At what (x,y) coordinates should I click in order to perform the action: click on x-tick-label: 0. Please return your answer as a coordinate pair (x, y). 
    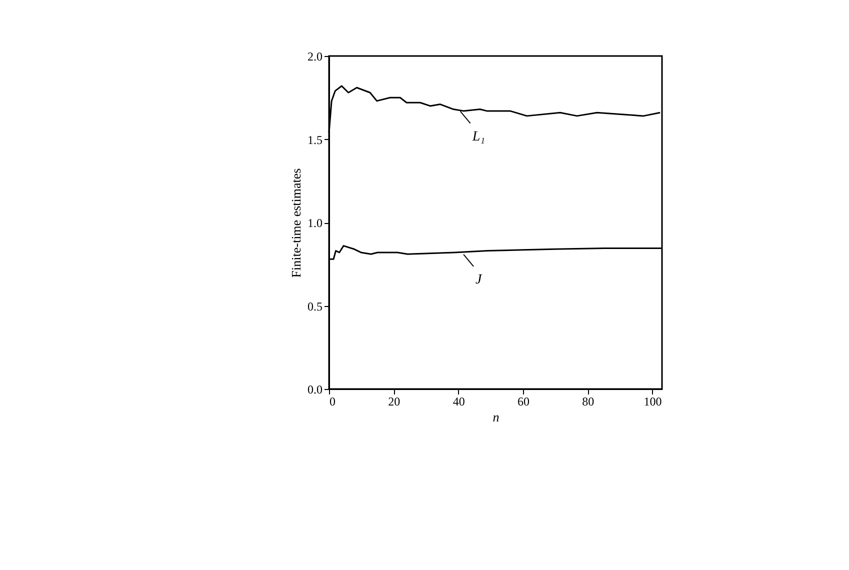
    Looking at the image, I should click on (333, 401).